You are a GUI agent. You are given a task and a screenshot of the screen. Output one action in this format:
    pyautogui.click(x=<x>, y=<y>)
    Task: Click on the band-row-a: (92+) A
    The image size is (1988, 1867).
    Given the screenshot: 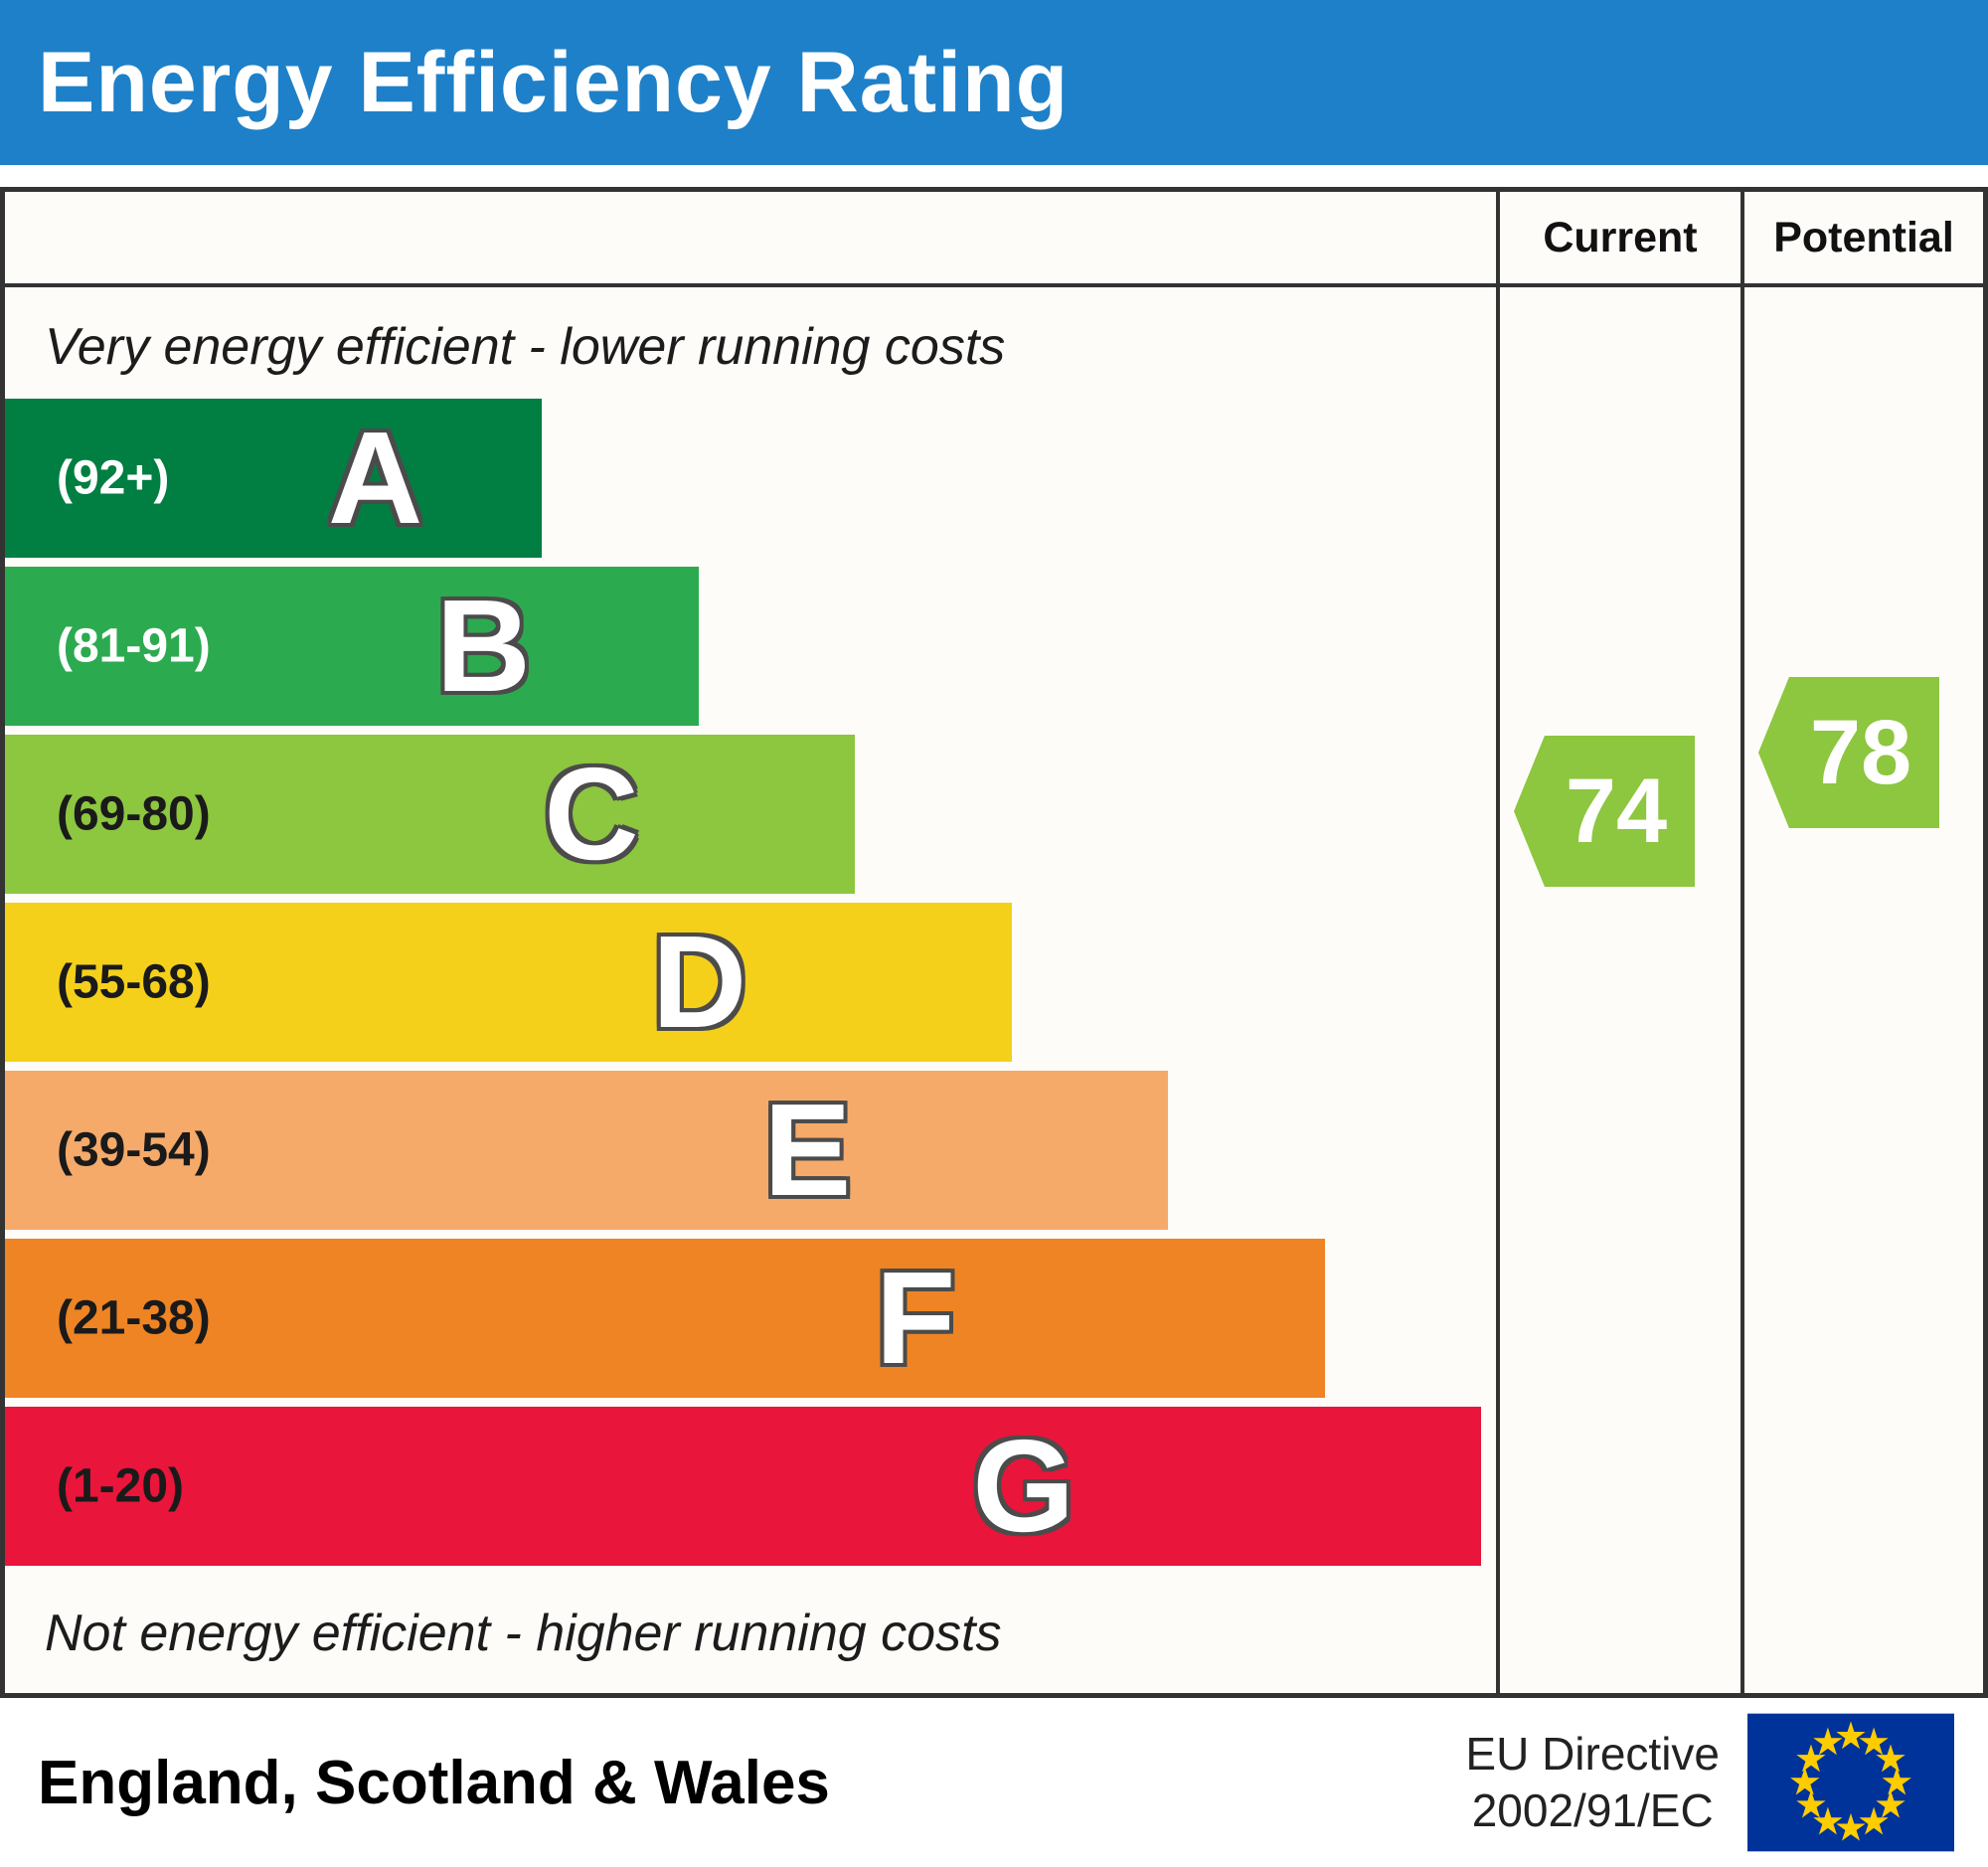 What is the action you would take?
    pyautogui.click(x=750, y=478)
    